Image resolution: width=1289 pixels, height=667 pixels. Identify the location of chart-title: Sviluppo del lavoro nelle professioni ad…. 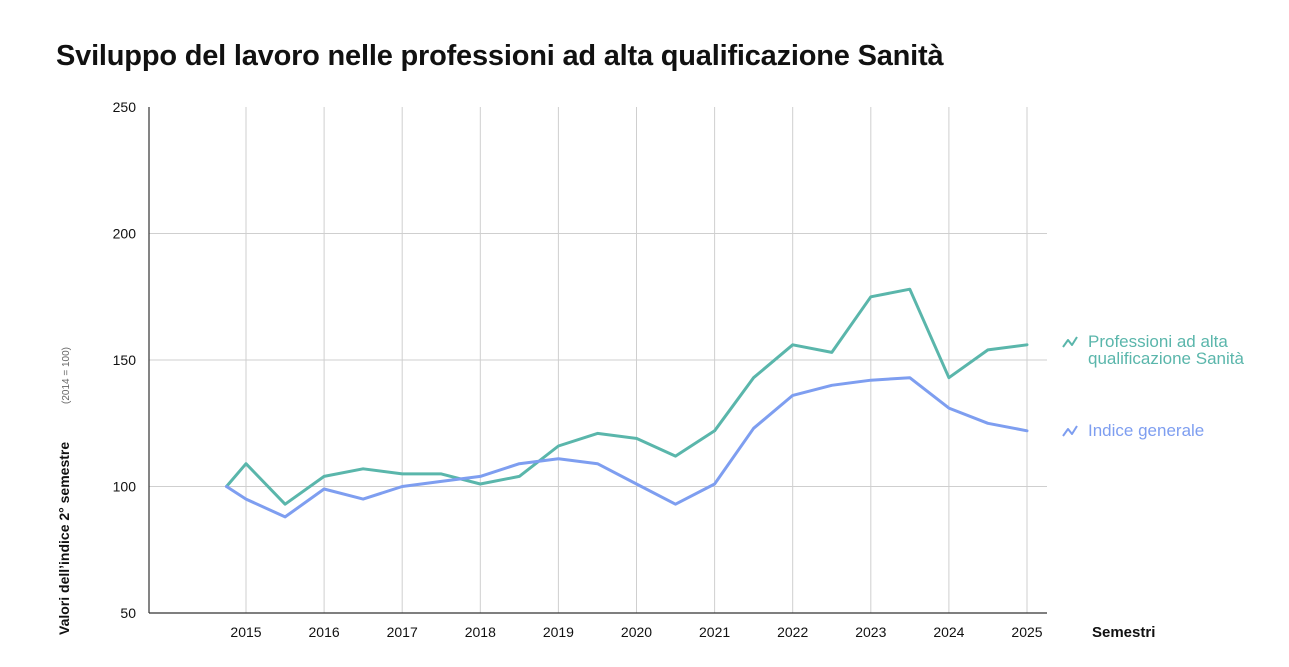
(500, 56).